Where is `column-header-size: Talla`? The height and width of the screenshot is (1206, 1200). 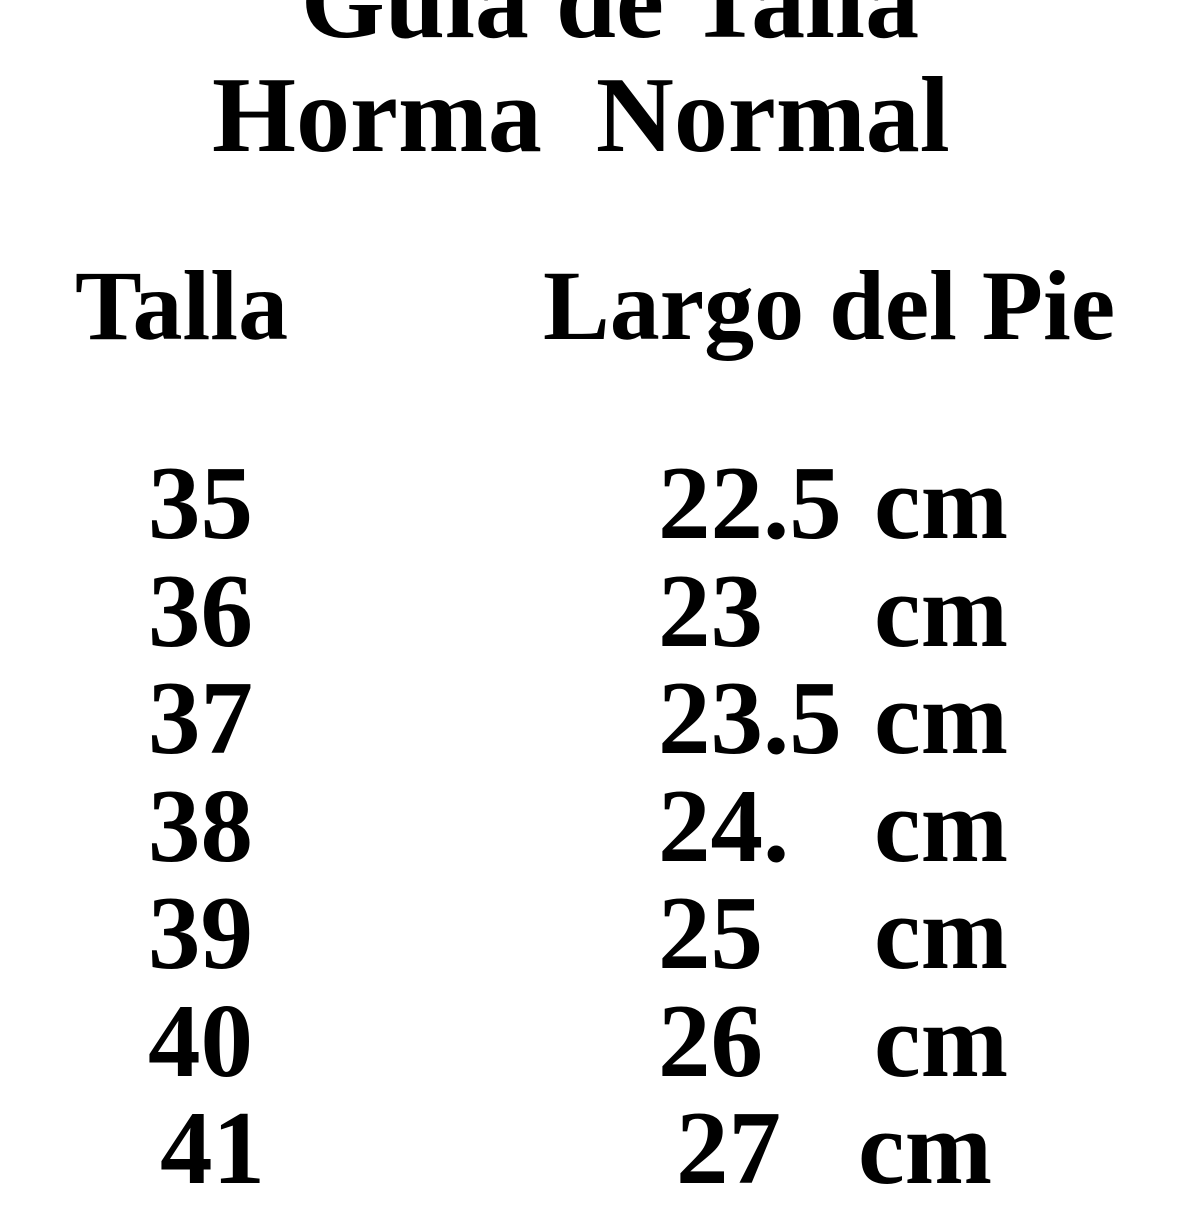
column-header-size: Talla is located at coordinates (182, 305).